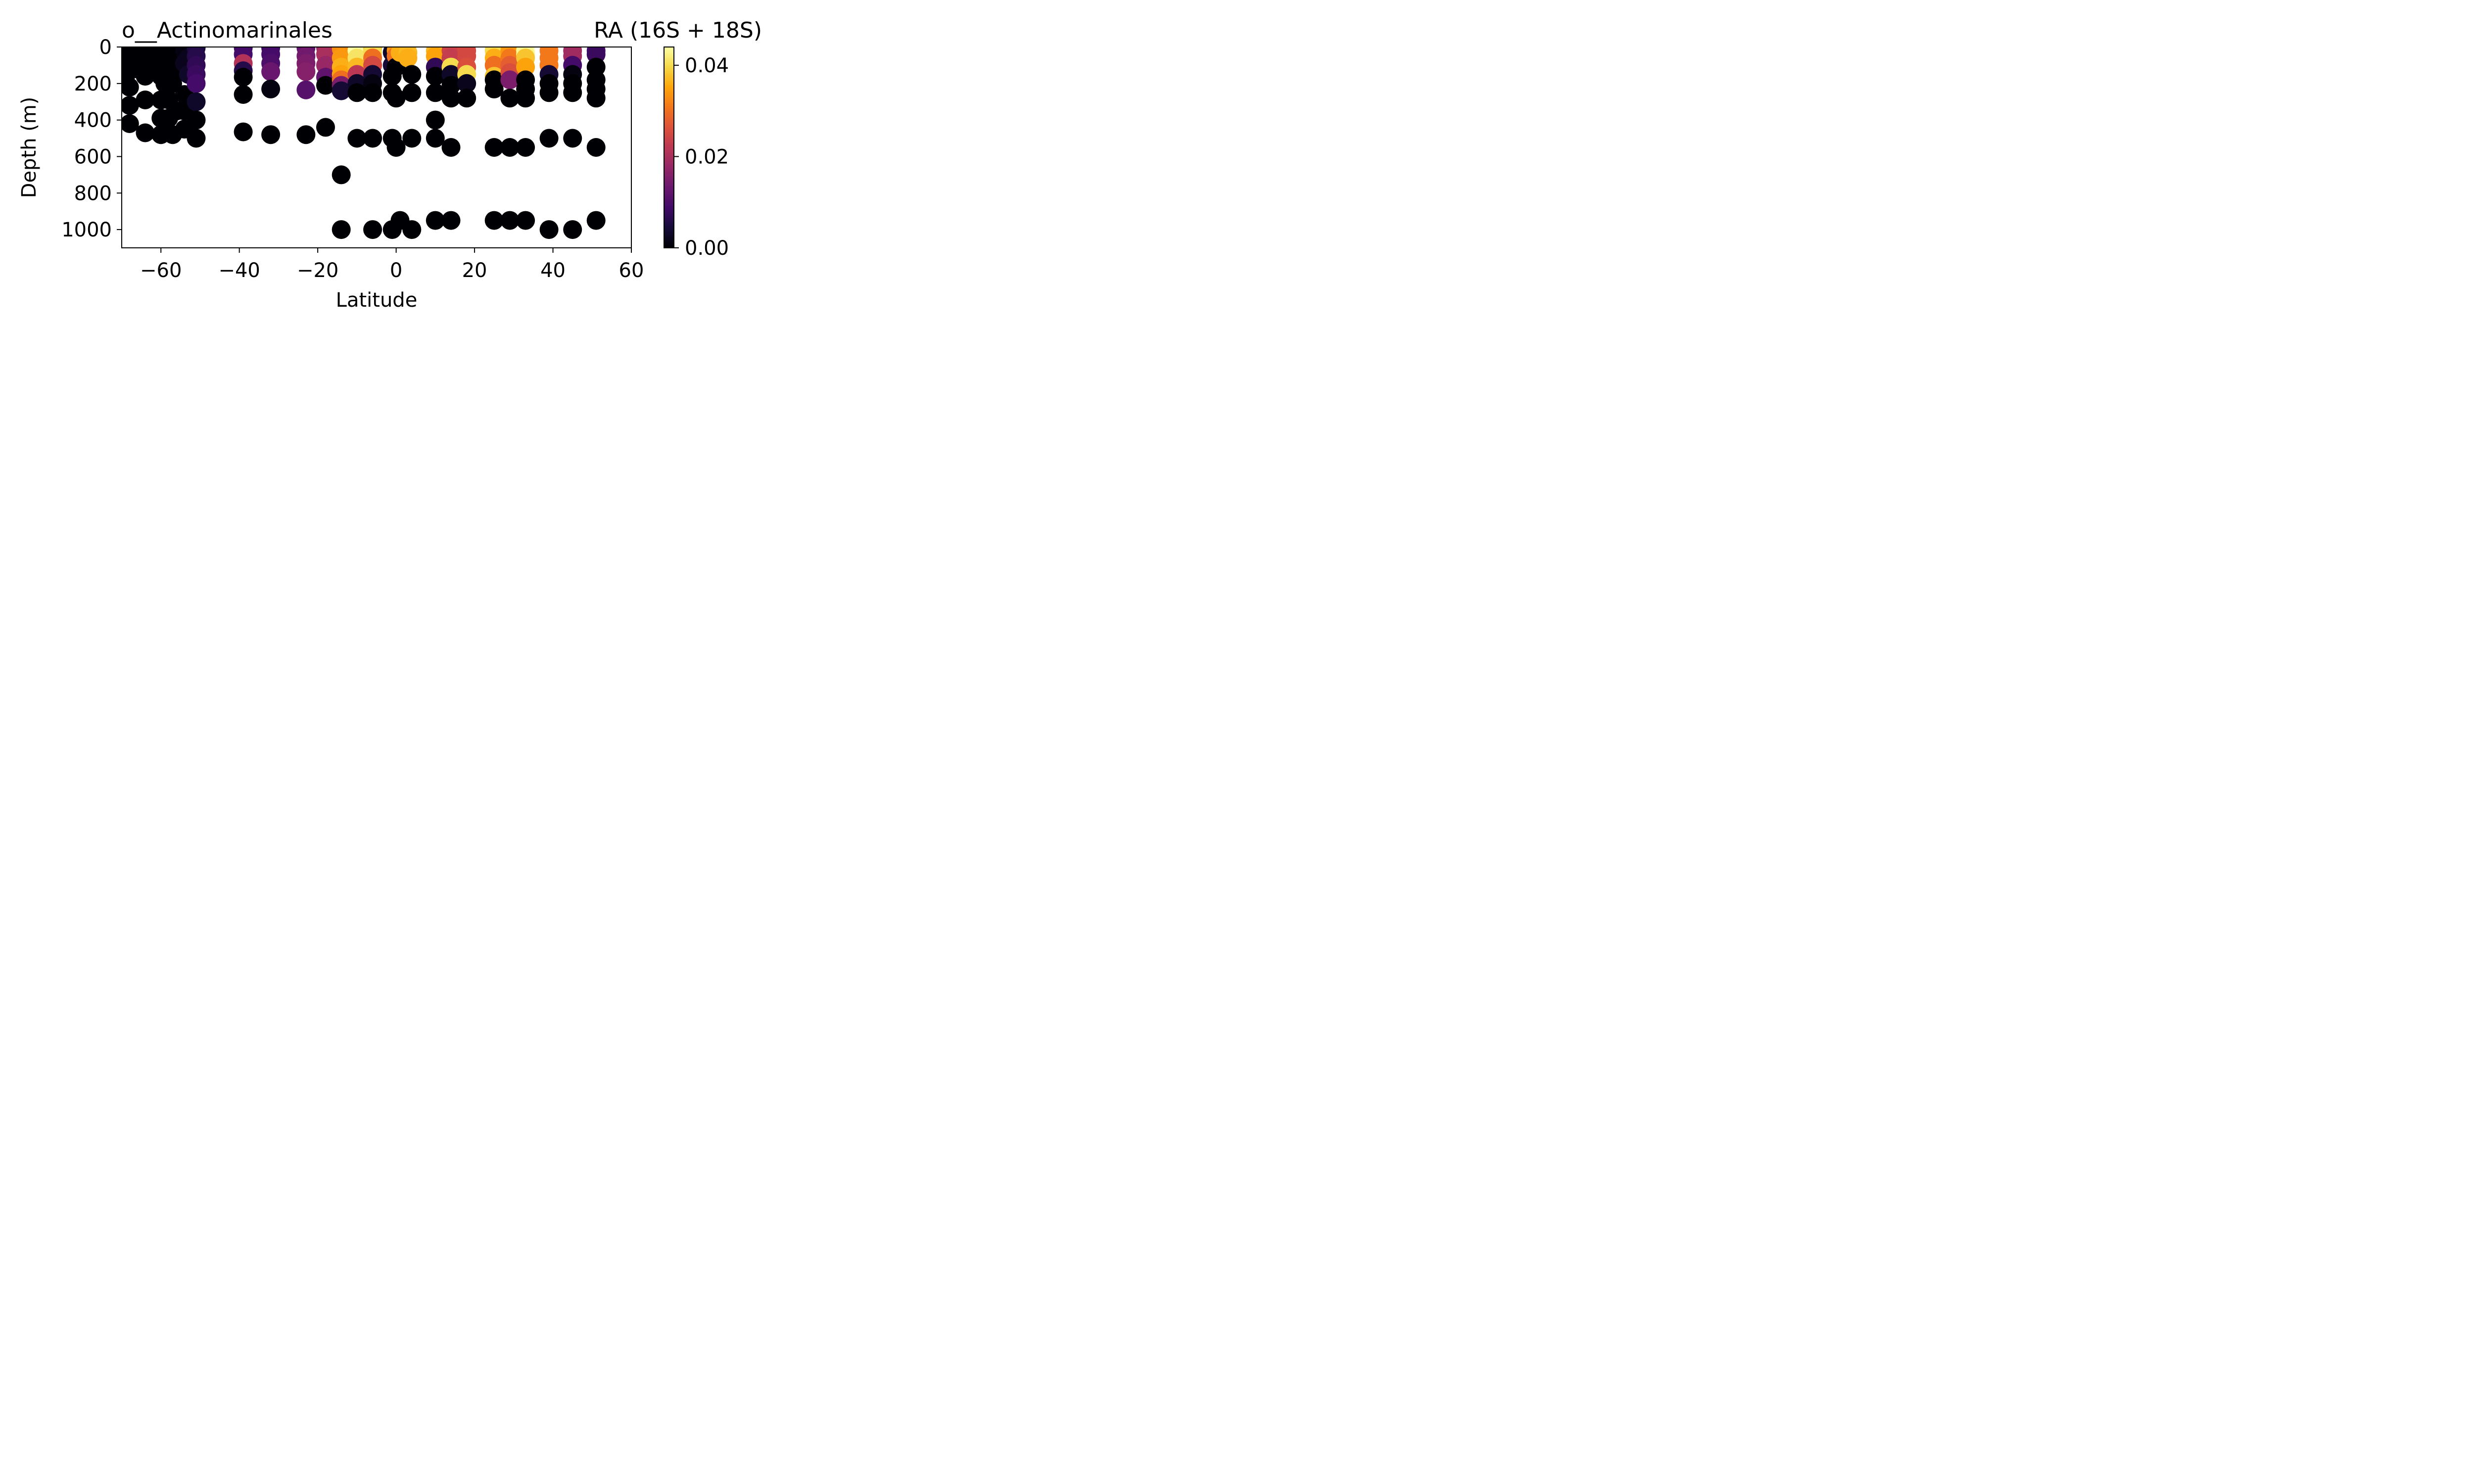  What do you see at coordinates (30, 147) in the screenshot?
I see `y-axis-label: Depth (m)` at bounding box center [30, 147].